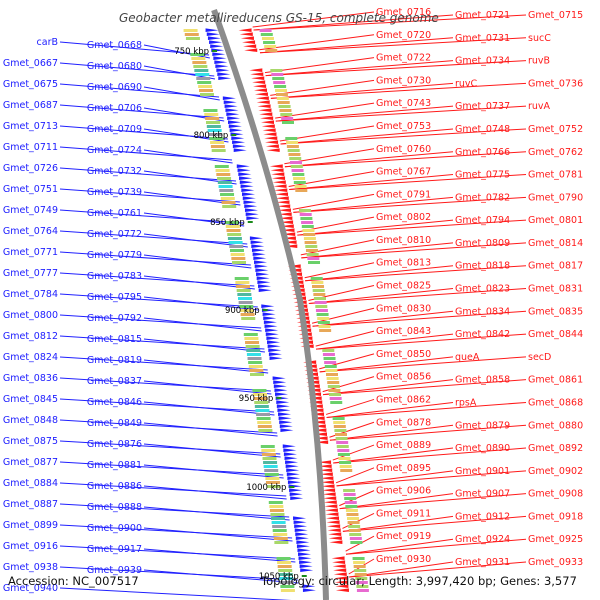  What do you see at coordinates (403, 377) in the screenshot?
I see `gene-label: Gmet_0856` at bounding box center [403, 377].